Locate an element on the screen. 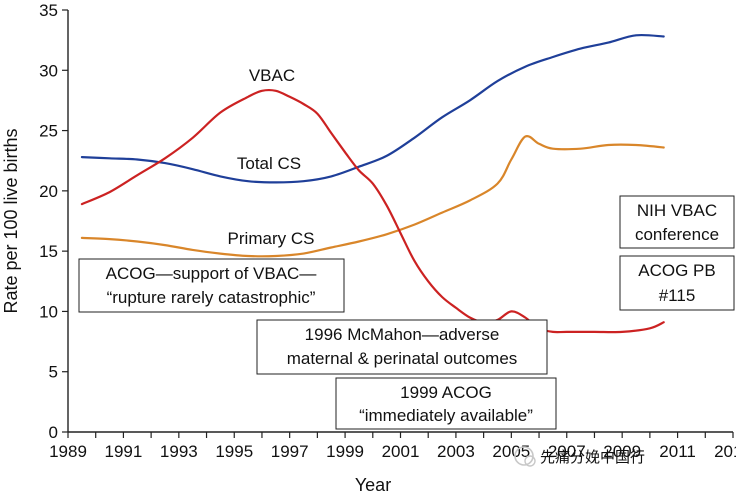 The image size is (736, 495). x-tick-label: 1999 is located at coordinates (345, 451).